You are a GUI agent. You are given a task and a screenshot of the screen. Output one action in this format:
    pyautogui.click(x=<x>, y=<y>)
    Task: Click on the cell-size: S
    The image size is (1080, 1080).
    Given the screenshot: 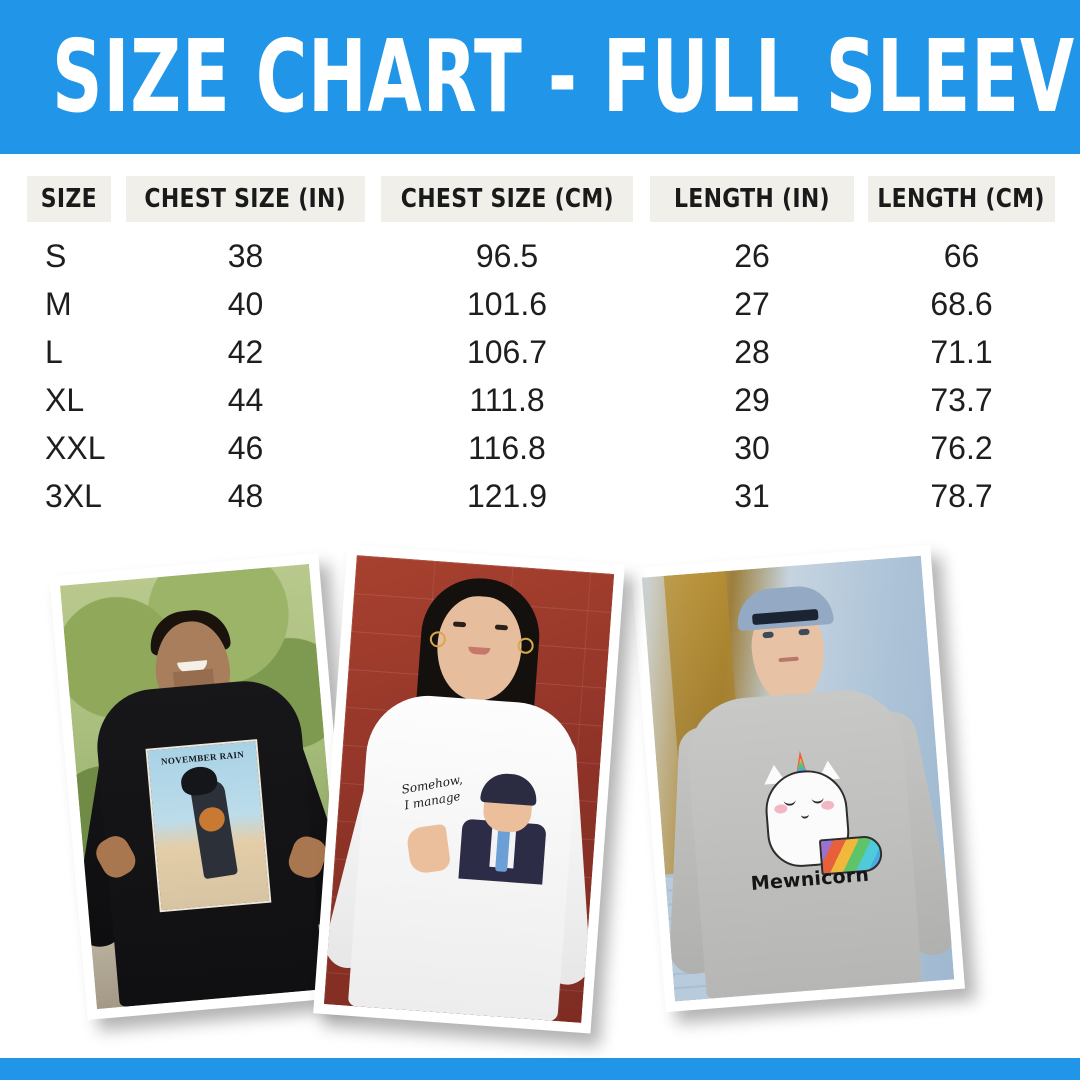 What is the action you would take?
    pyautogui.click(x=56, y=256)
    